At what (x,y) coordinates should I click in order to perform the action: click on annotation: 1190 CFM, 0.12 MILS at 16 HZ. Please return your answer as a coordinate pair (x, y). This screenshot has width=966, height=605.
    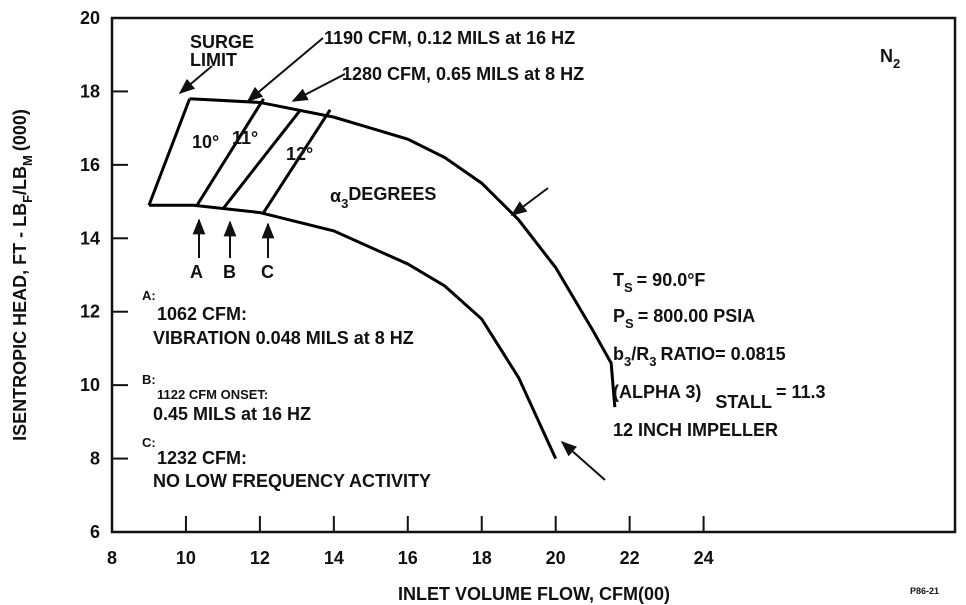
    Looking at the image, I should click on (449, 38).